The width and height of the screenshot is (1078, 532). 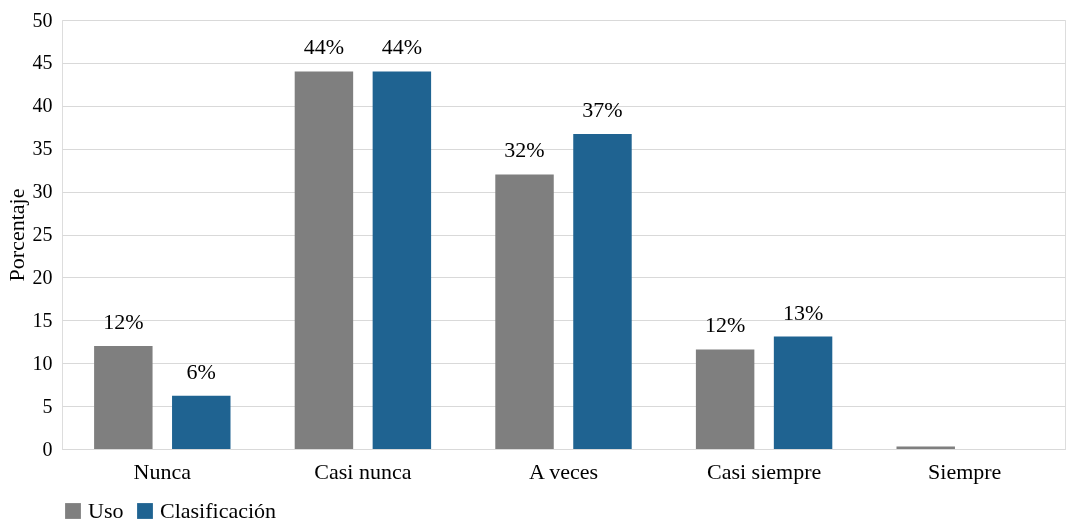 I want to click on legend-label: Clasificación, so click(x=218, y=510).